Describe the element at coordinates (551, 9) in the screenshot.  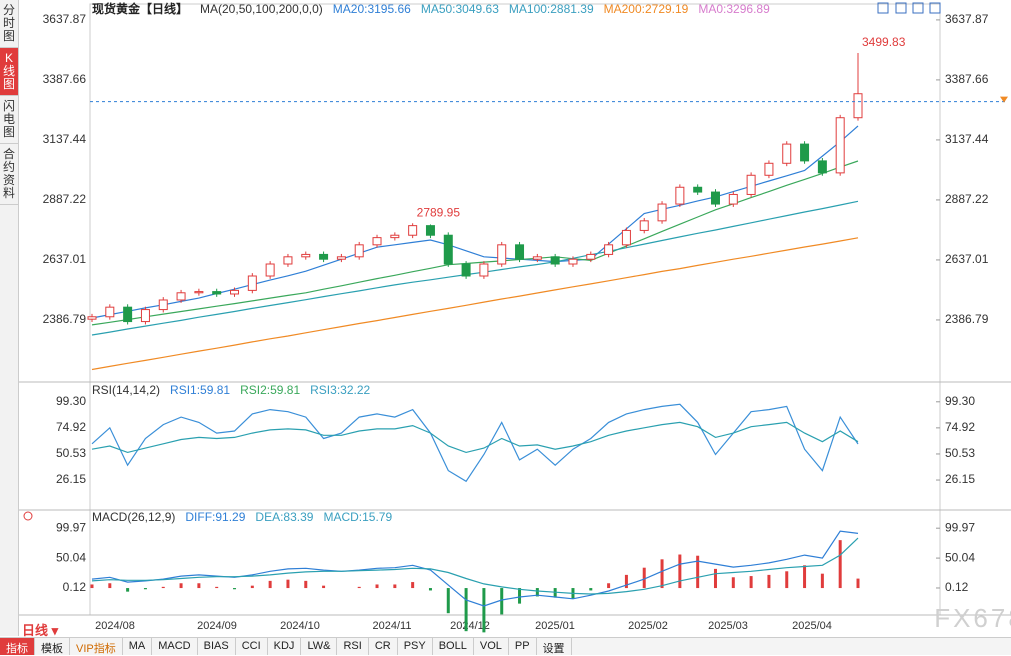
I see `legend-entry: MA100:2881.39` at that location.